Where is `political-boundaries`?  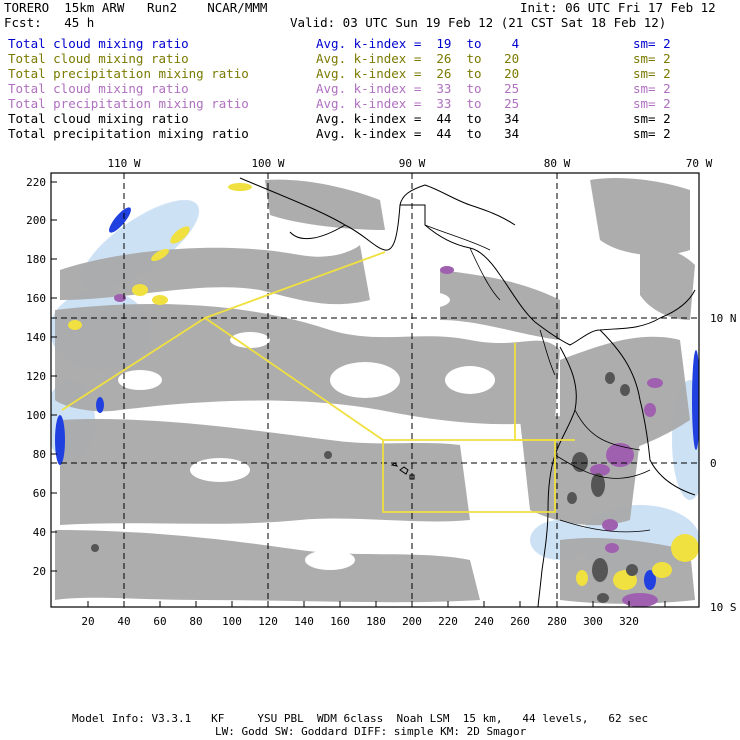
political-boundaries is located at coordinates (537, 378).